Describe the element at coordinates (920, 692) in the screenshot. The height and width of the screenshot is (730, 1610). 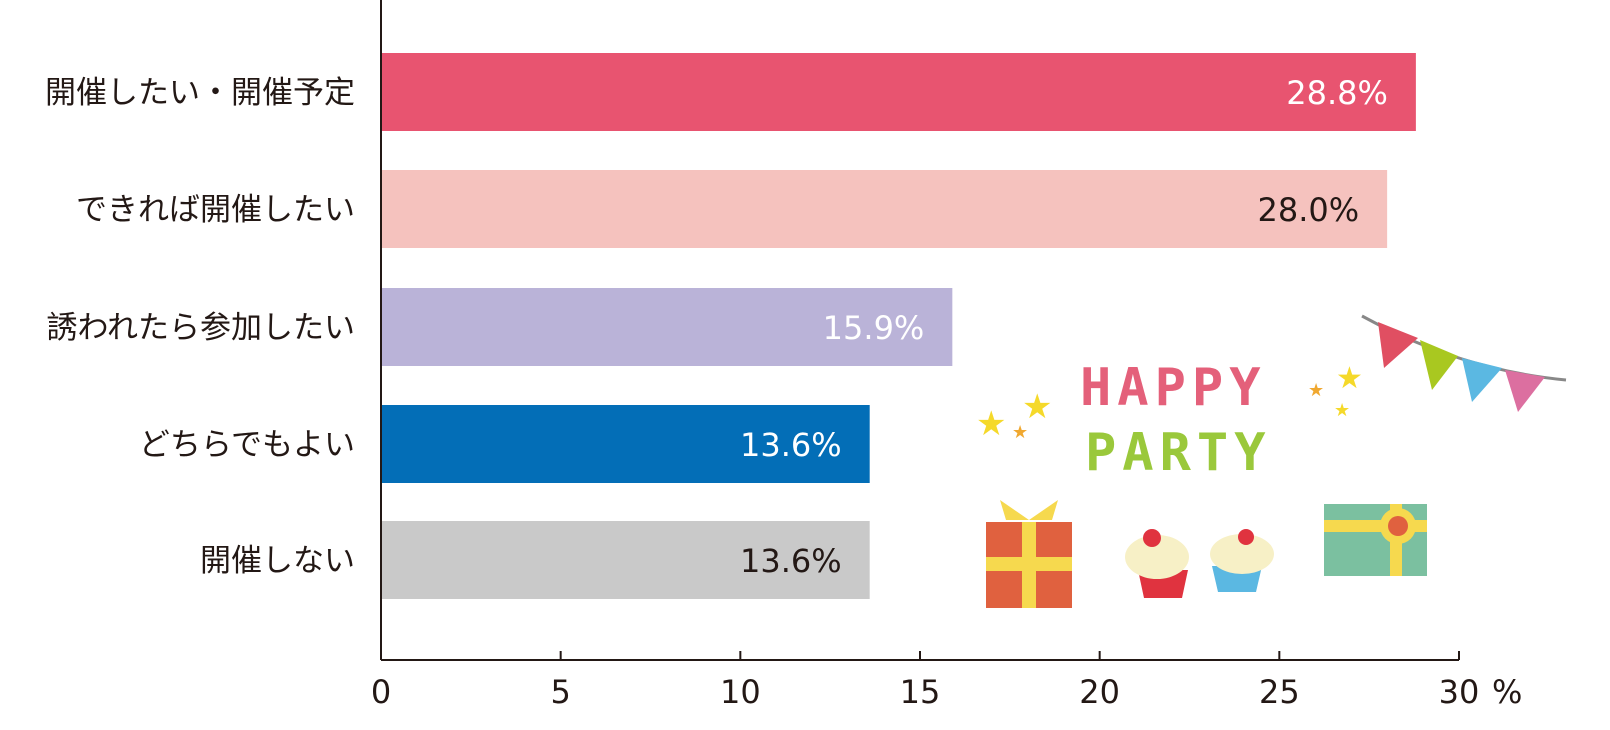
I see `x-tick-label: 15` at that location.